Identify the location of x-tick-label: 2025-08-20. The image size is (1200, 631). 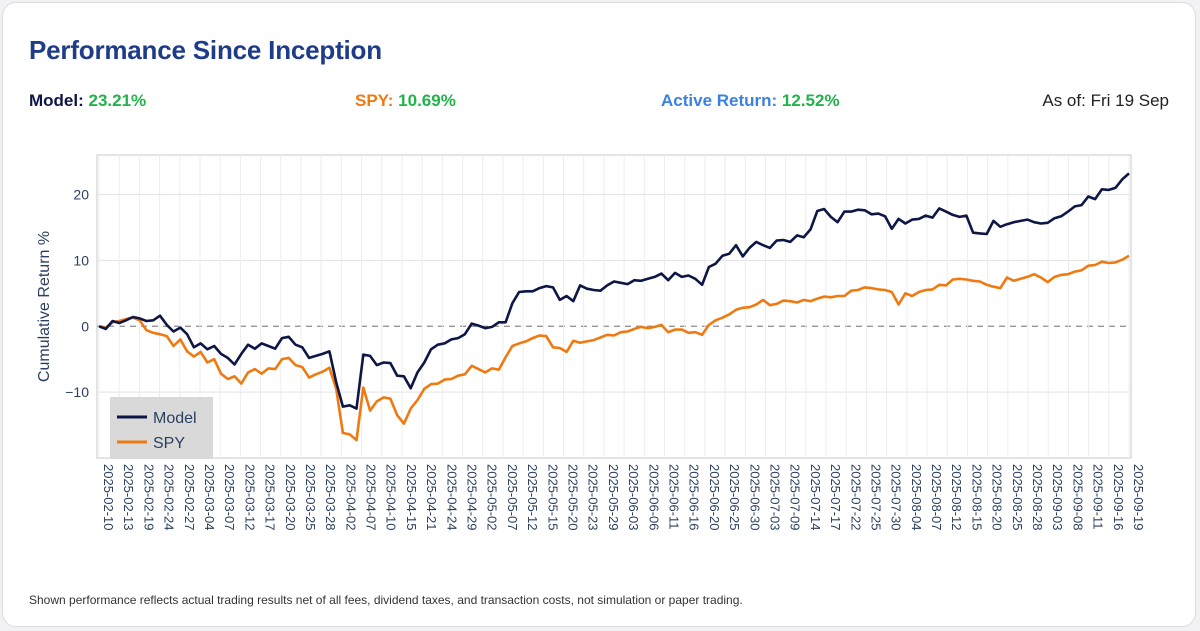
(997, 497).